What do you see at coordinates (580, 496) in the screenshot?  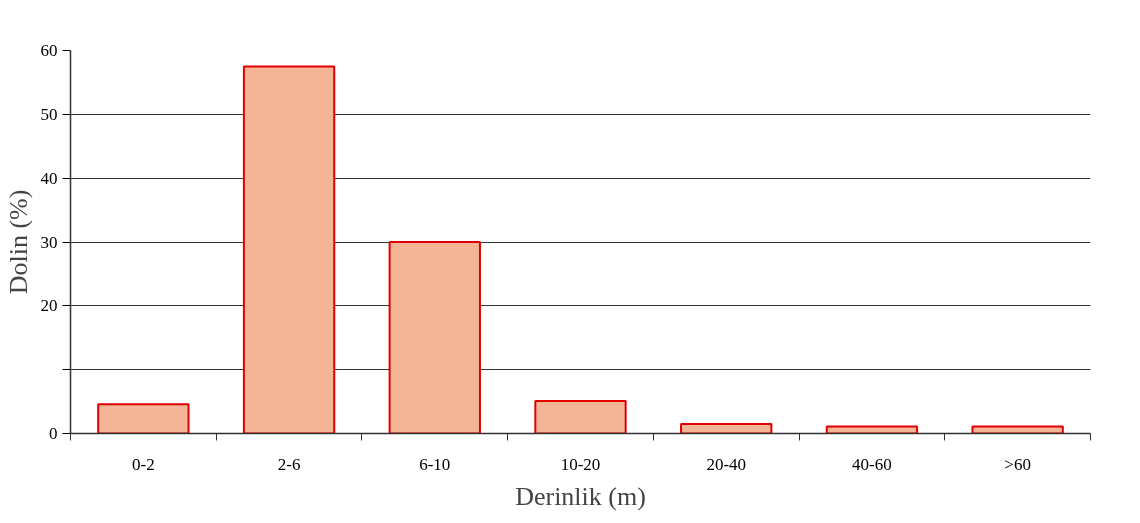 I see `x-axis-title: Derinlik (m)` at bounding box center [580, 496].